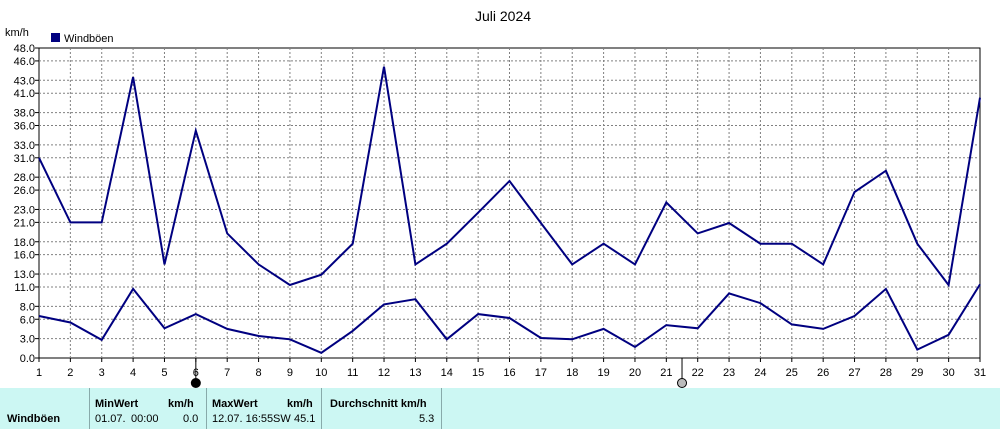 This screenshot has height=429, width=1000. I want to click on x-tick-label: 15, so click(478, 373).